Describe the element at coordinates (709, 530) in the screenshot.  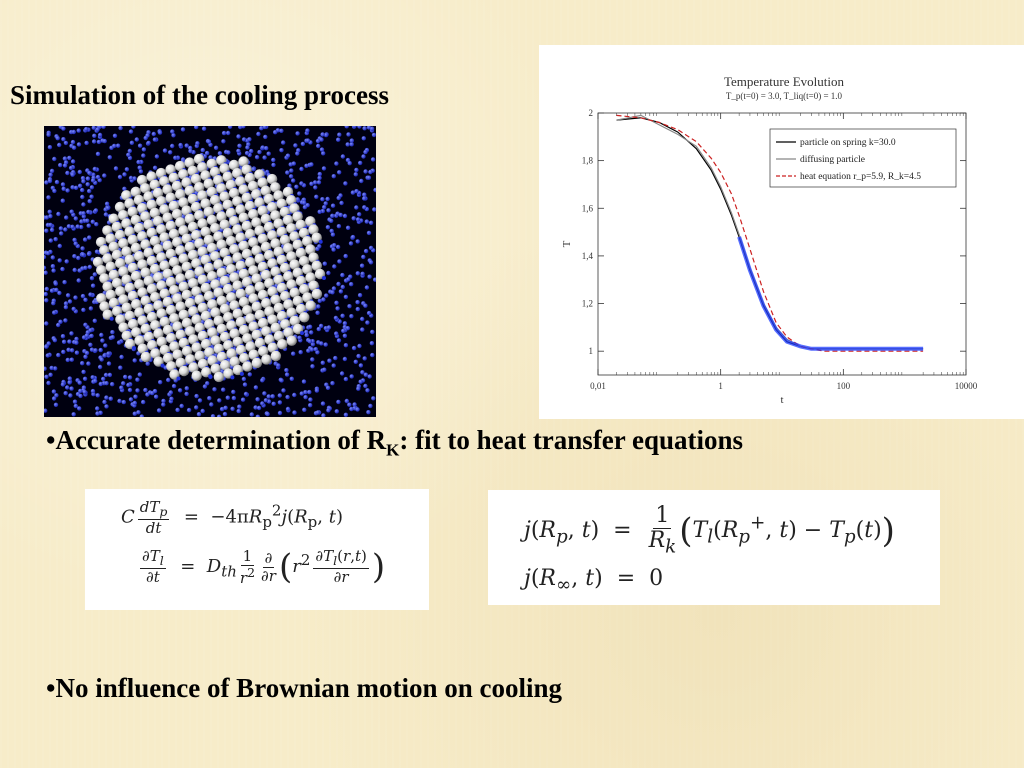
I see `equation-flux-boundary: j(Rp, t) = 1 Rk (Tl(Rp+, t) − Tp(t))` at that location.